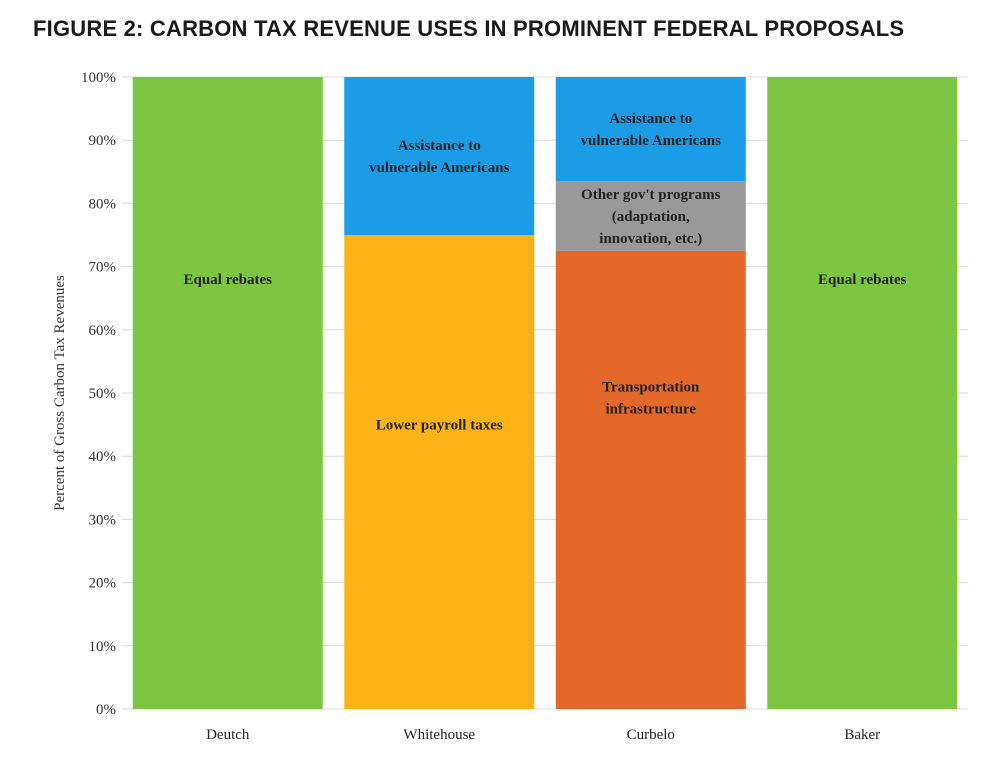 The image size is (1002, 780). What do you see at coordinates (103, 520) in the screenshot?
I see `y-tick-label: 30%` at bounding box center [103, 520].